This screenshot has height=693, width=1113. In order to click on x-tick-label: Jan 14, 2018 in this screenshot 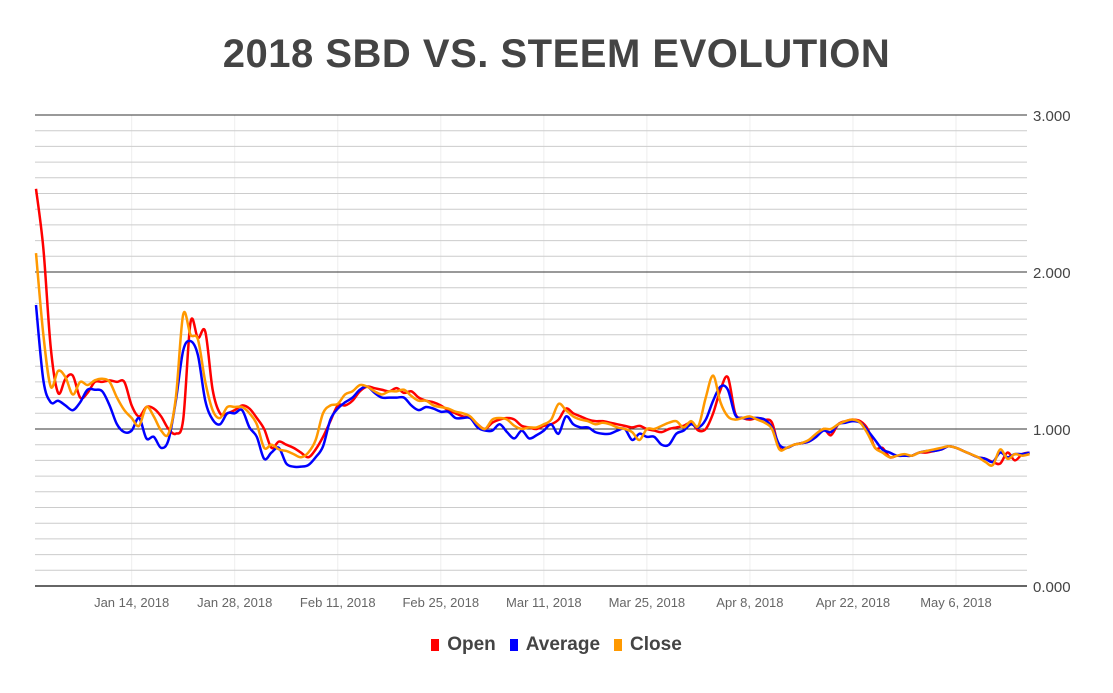, I will do `click(131, 602)`.